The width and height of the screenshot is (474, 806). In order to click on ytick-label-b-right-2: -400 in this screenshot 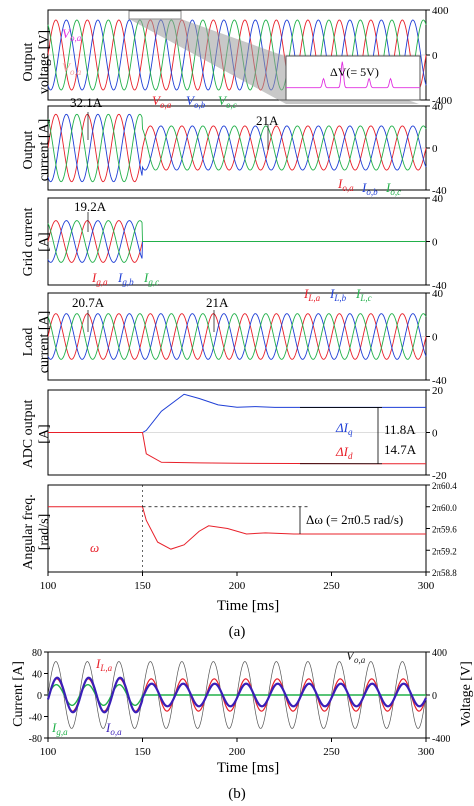, I will do `click(441, 739)`.